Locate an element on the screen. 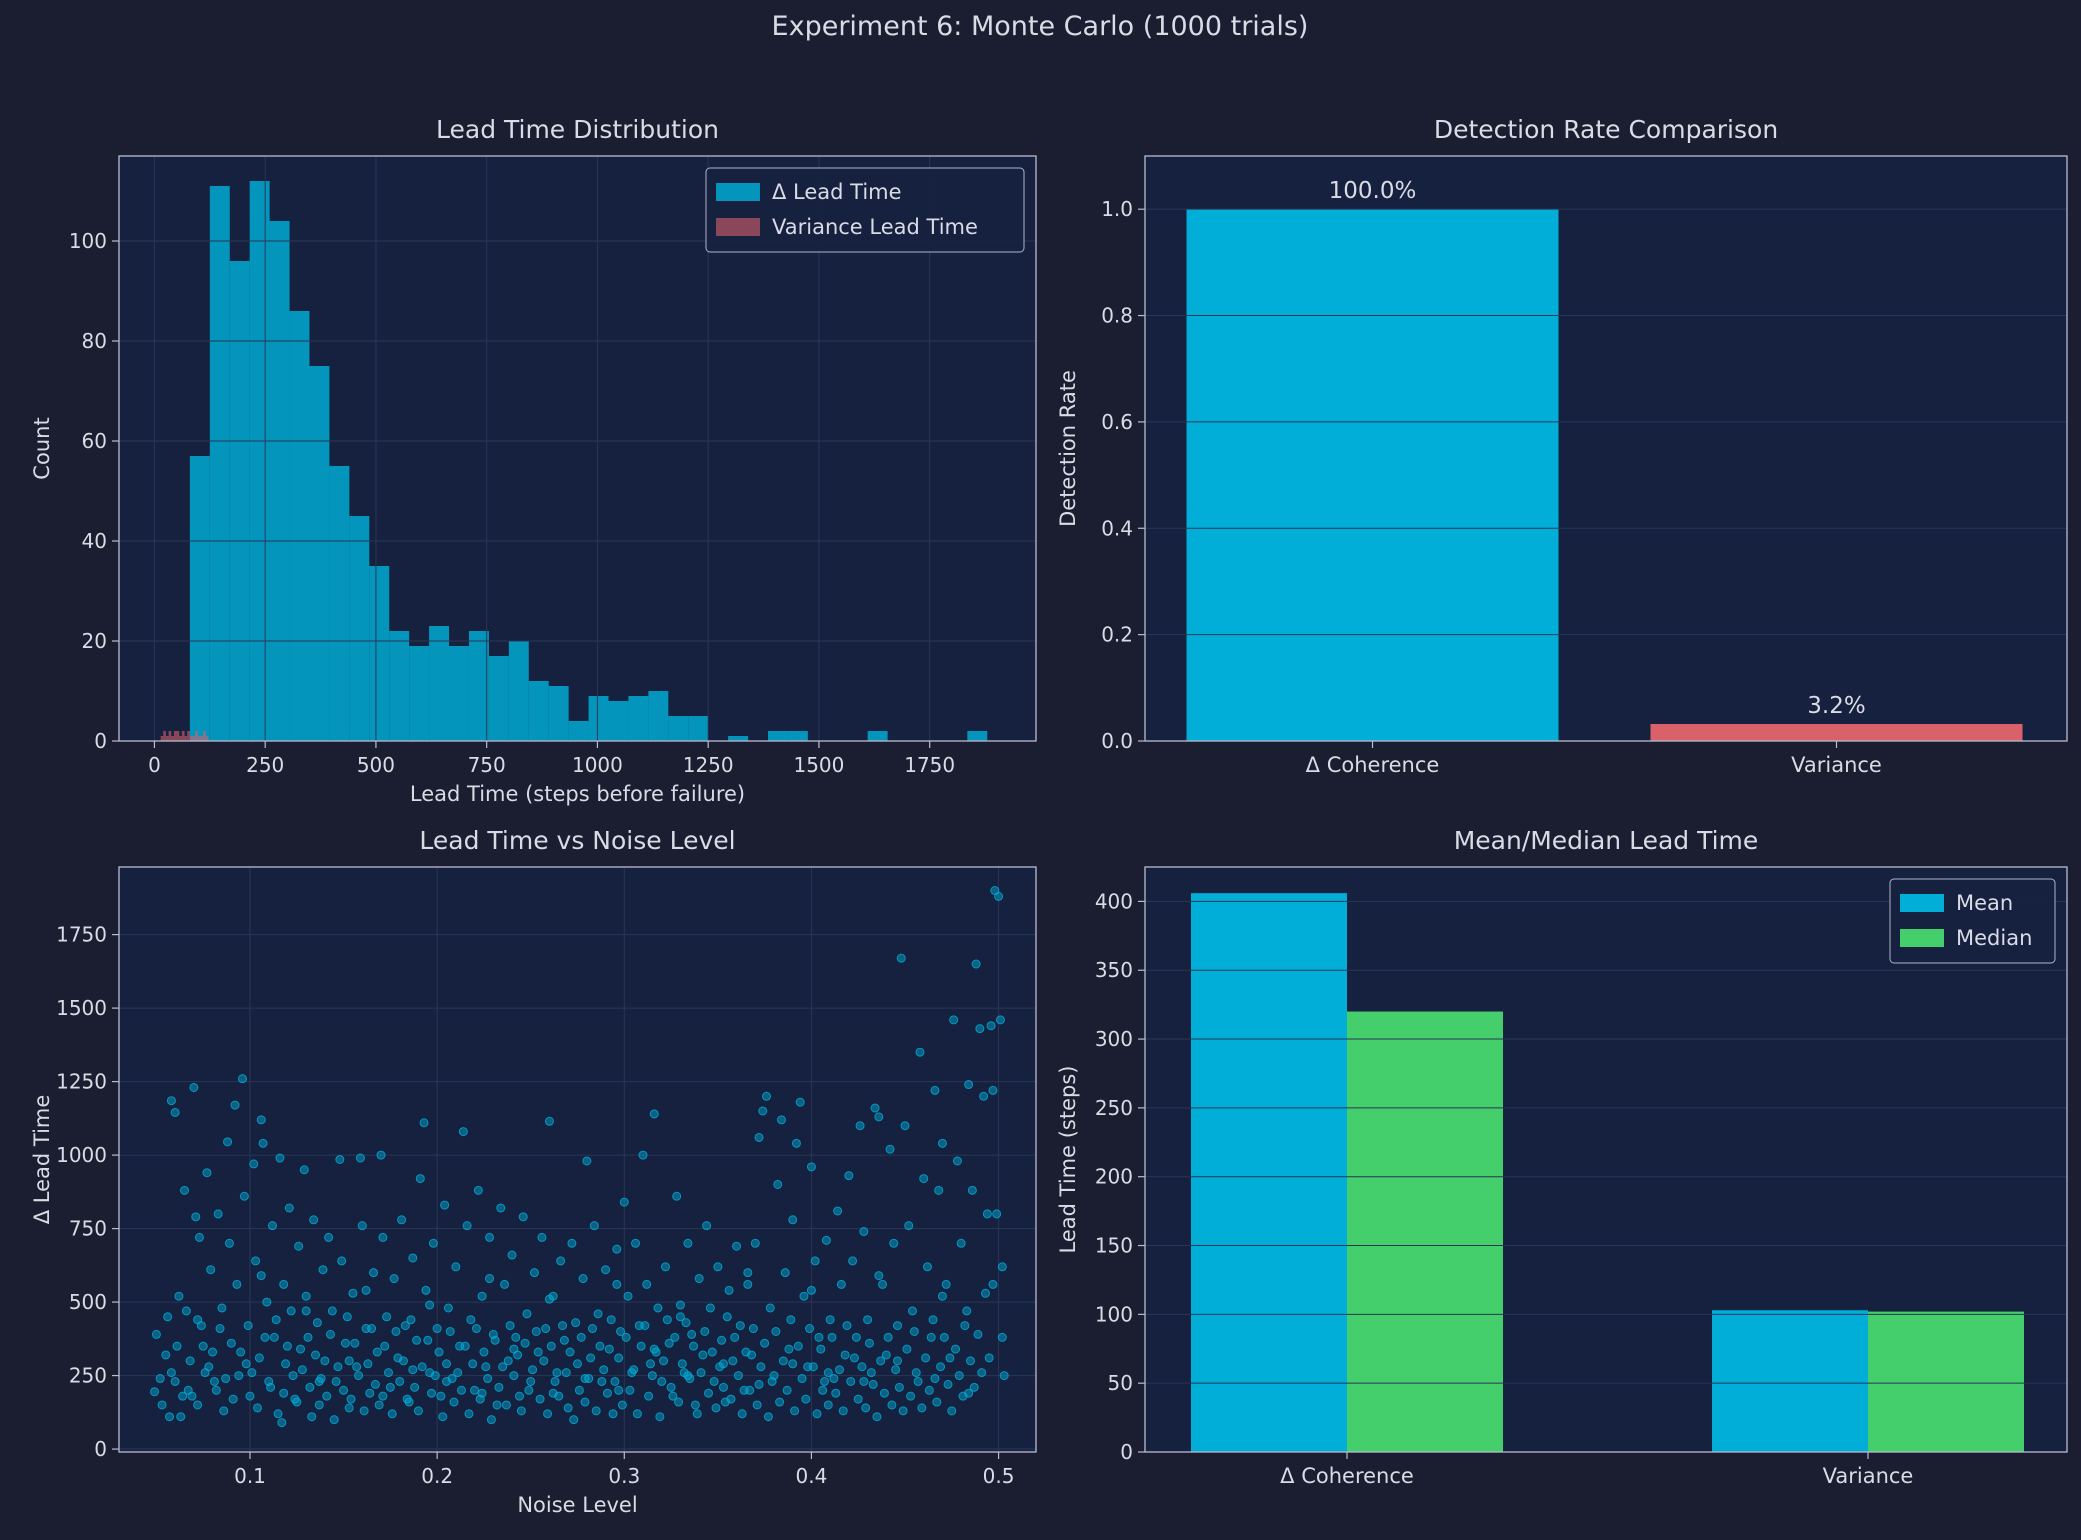 Image resolution: width=2081 pixels, height=1540 pixels. y-tick-label: 150 is located at coordinates (1114, 1246).